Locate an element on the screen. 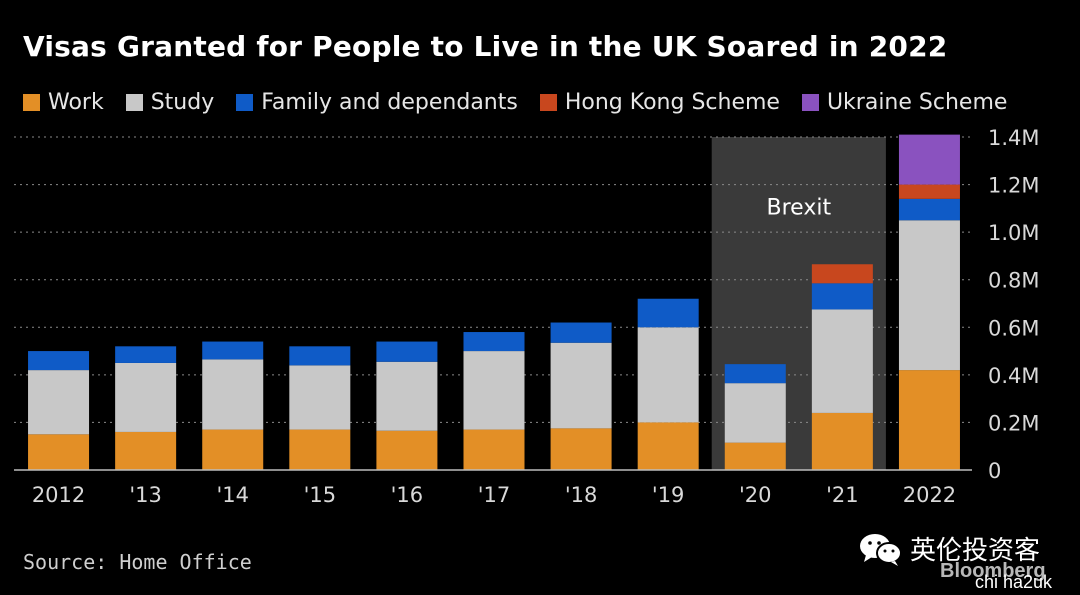 This screenshot has width=1080, height=595. legend-swatch-ukraine is located at coordinates (810, 102).